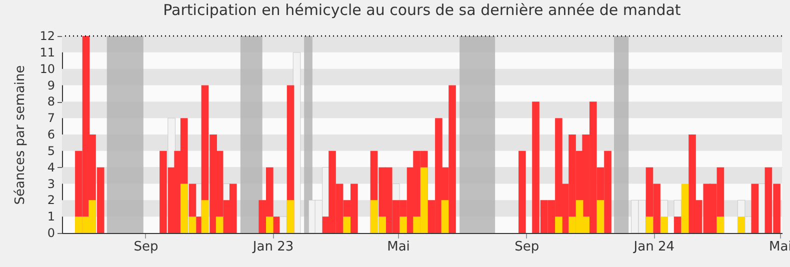 Image resolution: width=790 pixels, height=267 pixels. Describe the element at coordinates (51, 217) in the screenshot. I see `y-tick-label: 1` at that location.